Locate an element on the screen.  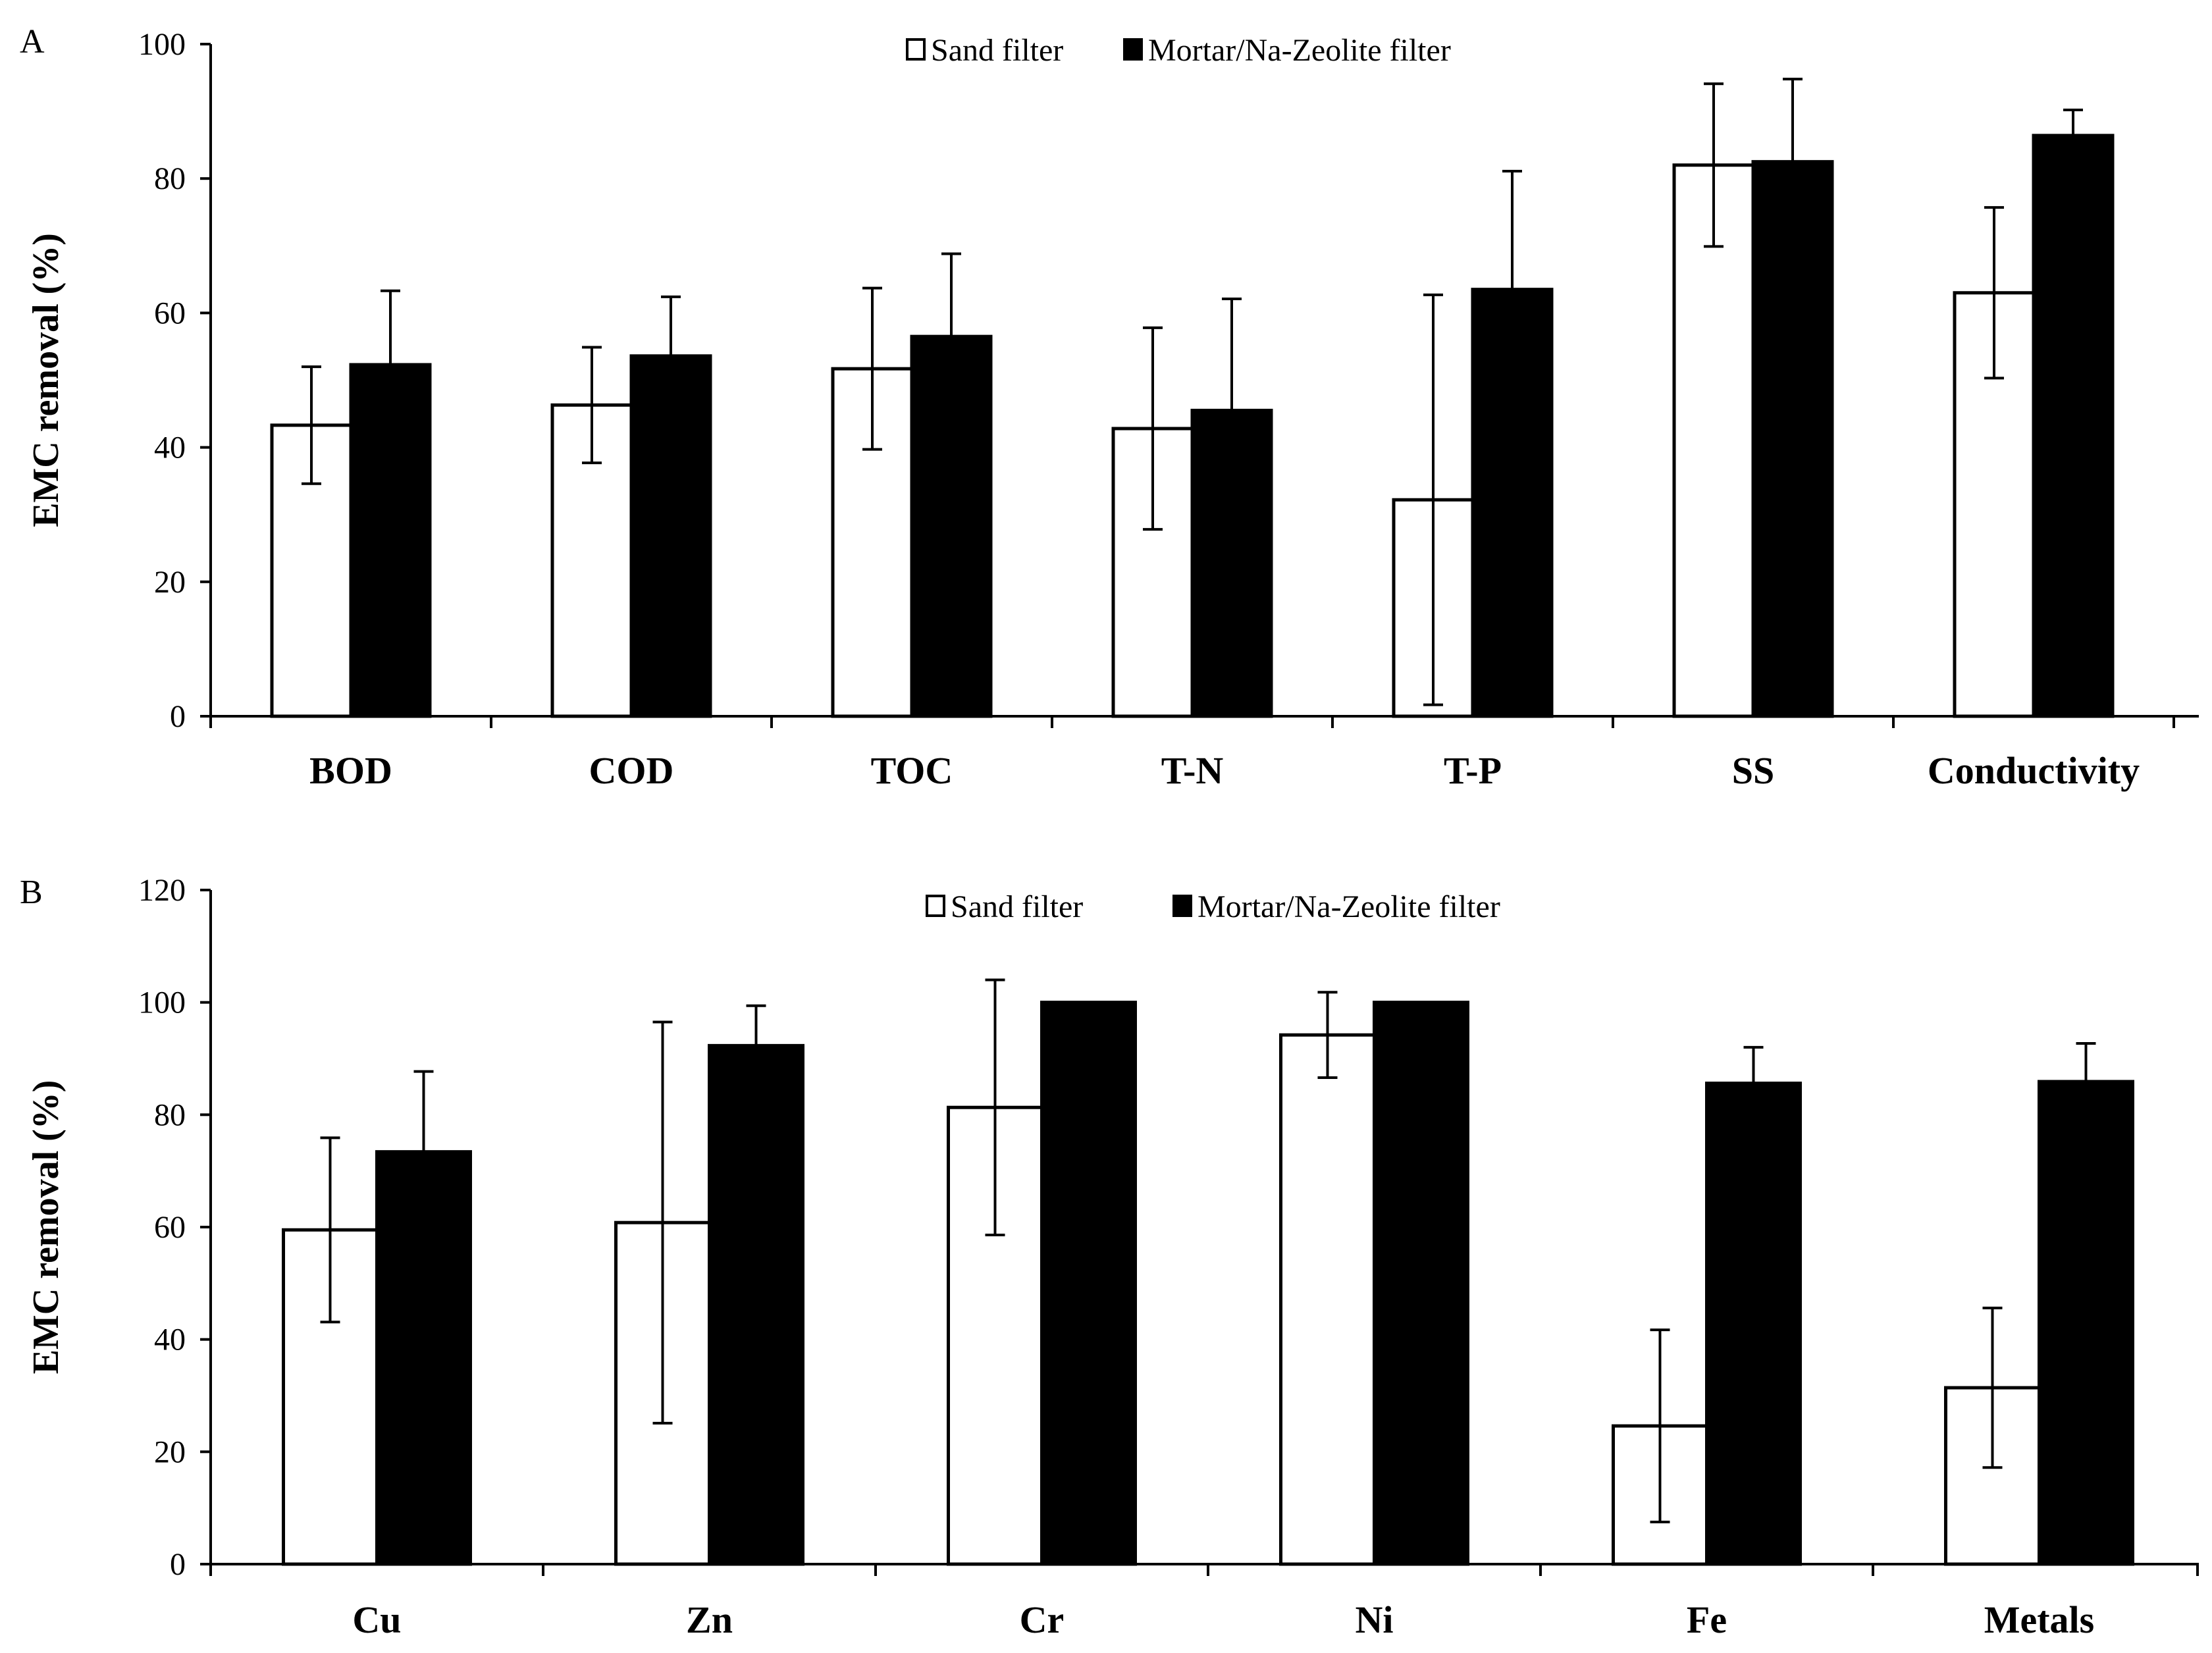
y-axis-label-b: EMC removal (%) is located at coordinates (46, 1227).